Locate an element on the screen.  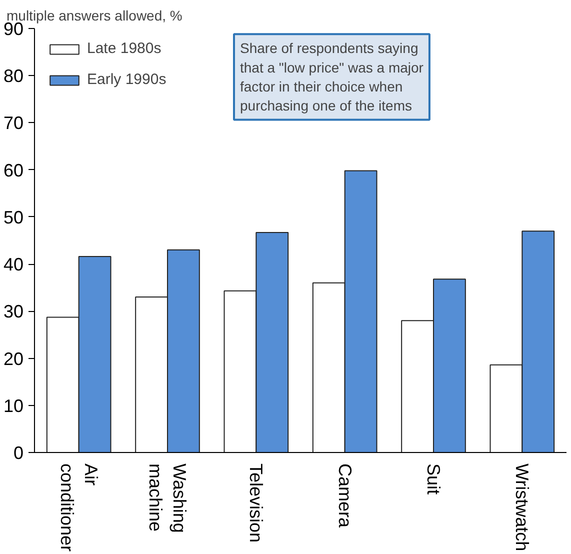
y-axis-title: multiple answers allowed, % is located at coordinates (94, 16).